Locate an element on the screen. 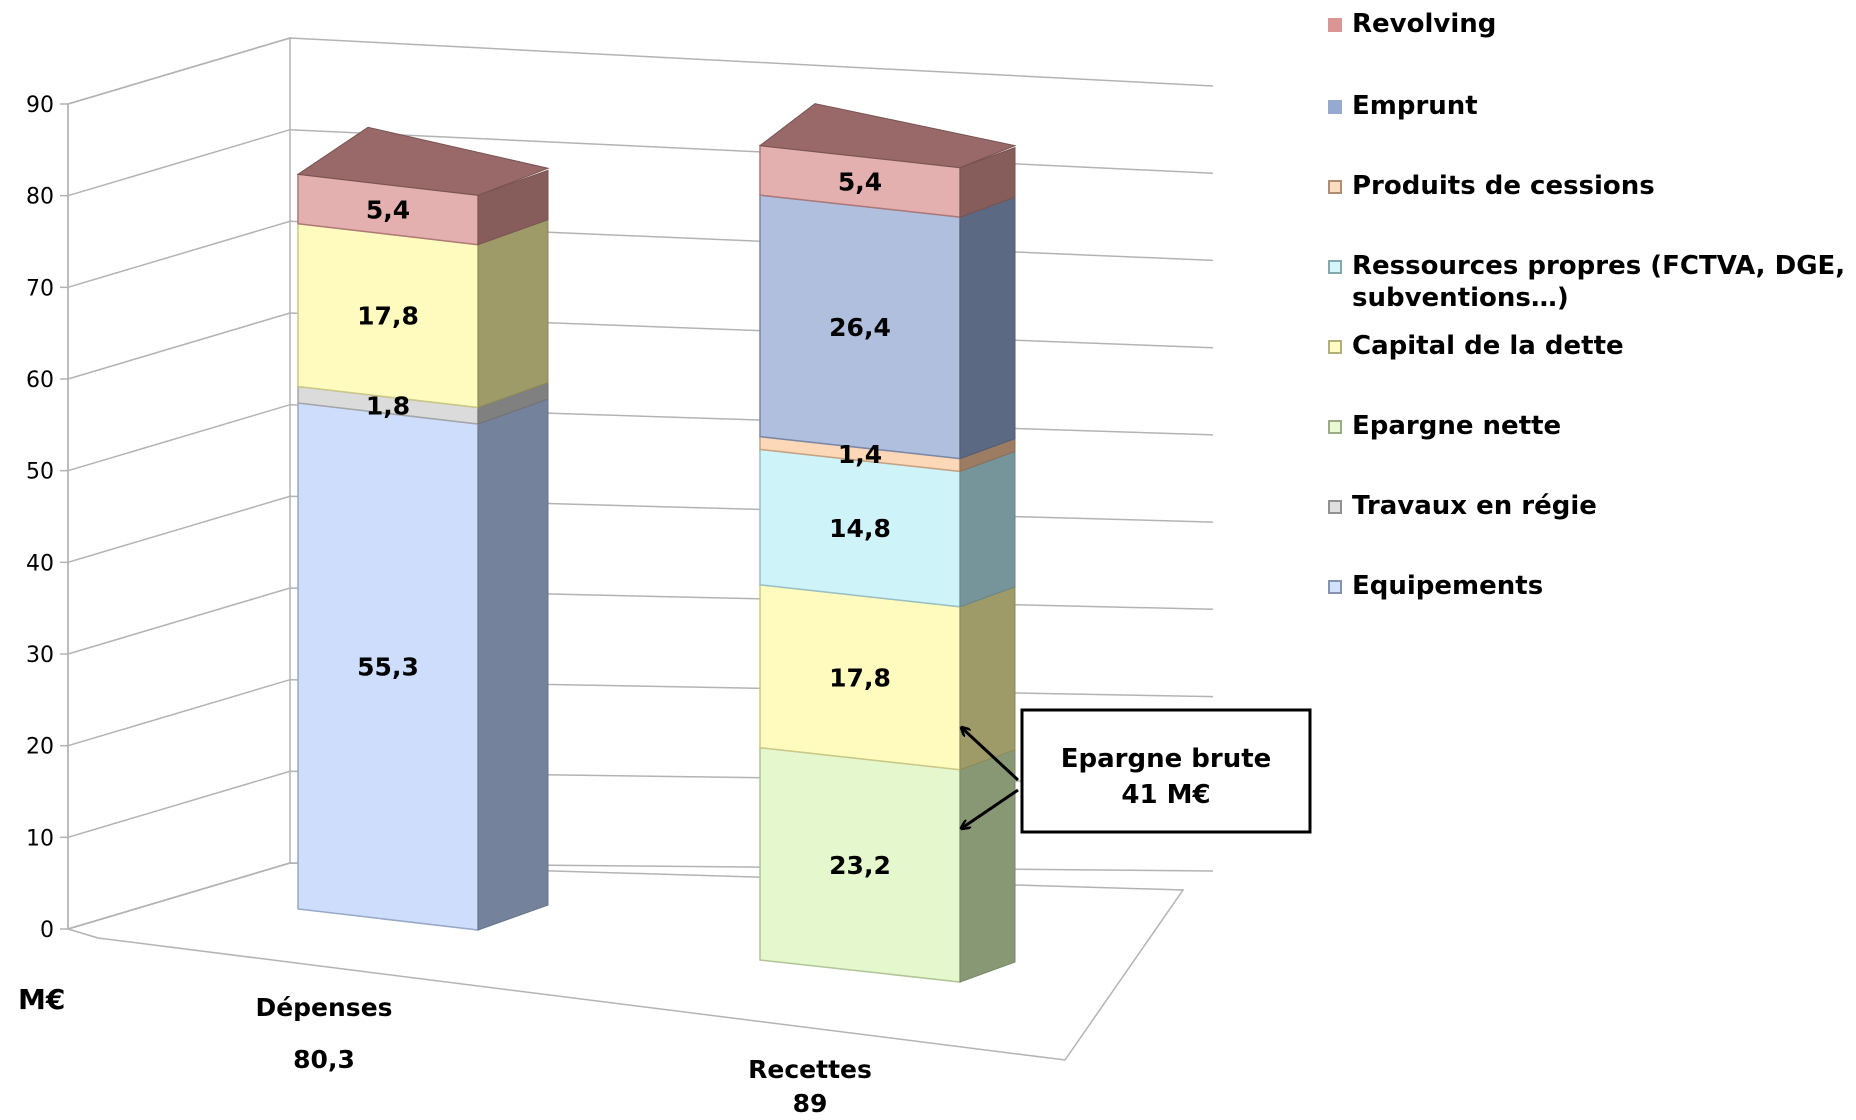 The height and width of the screenshot is (1120, 1856). y-tick-label: 10 is located at coordinates (40, 838).